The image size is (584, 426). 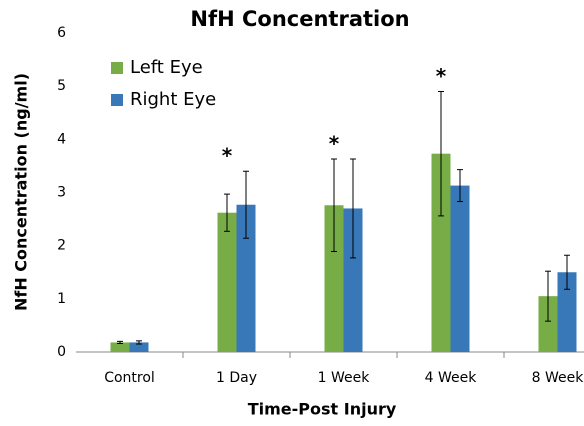 I want to click on y-tick-label: 5, so click(x=61, y=86).